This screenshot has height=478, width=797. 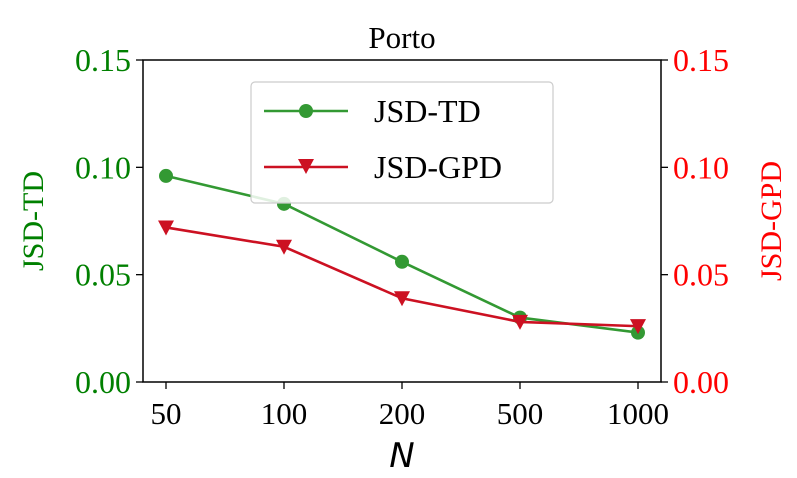 What do you see at coordinates (401, 456) in the screenshot?
I see `x-axis-label: N` at bounding box center [401, 456].